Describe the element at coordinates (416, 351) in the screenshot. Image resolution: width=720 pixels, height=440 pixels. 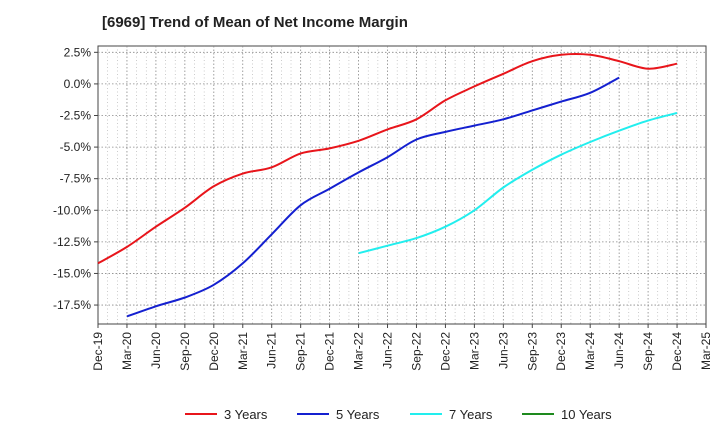
I see `x-tick-label: Sep-22` at that location.